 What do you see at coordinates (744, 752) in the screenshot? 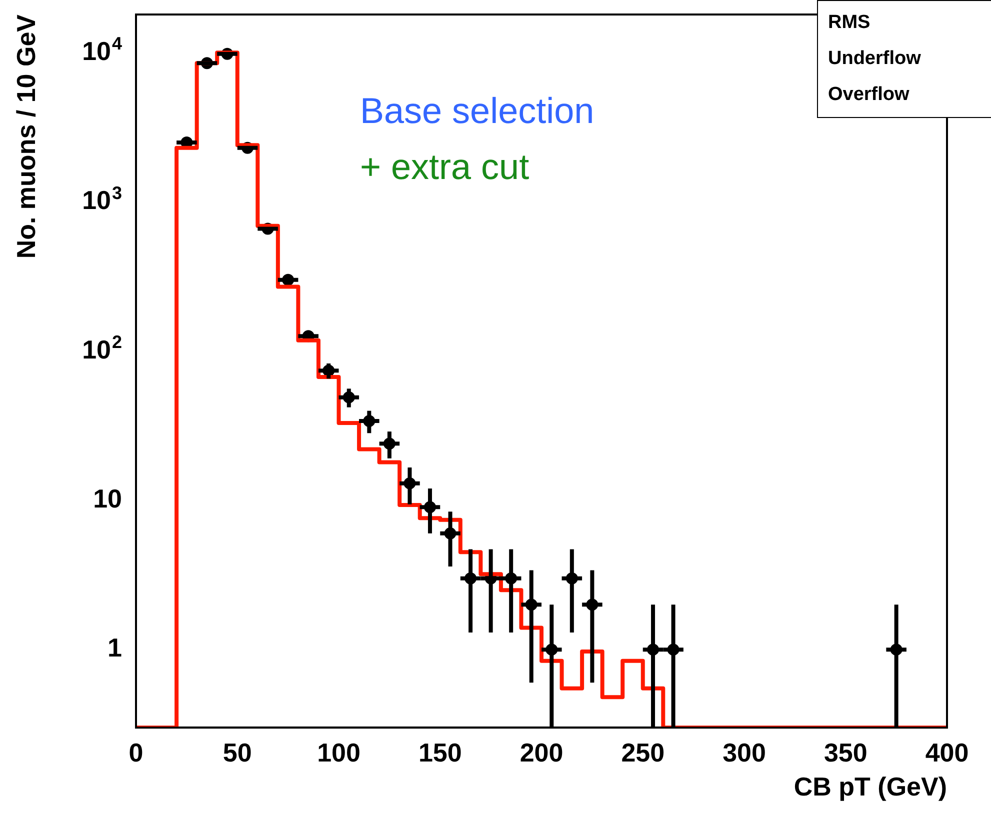
I see `x-tick-label: 300` at bounding box center [744, 752].